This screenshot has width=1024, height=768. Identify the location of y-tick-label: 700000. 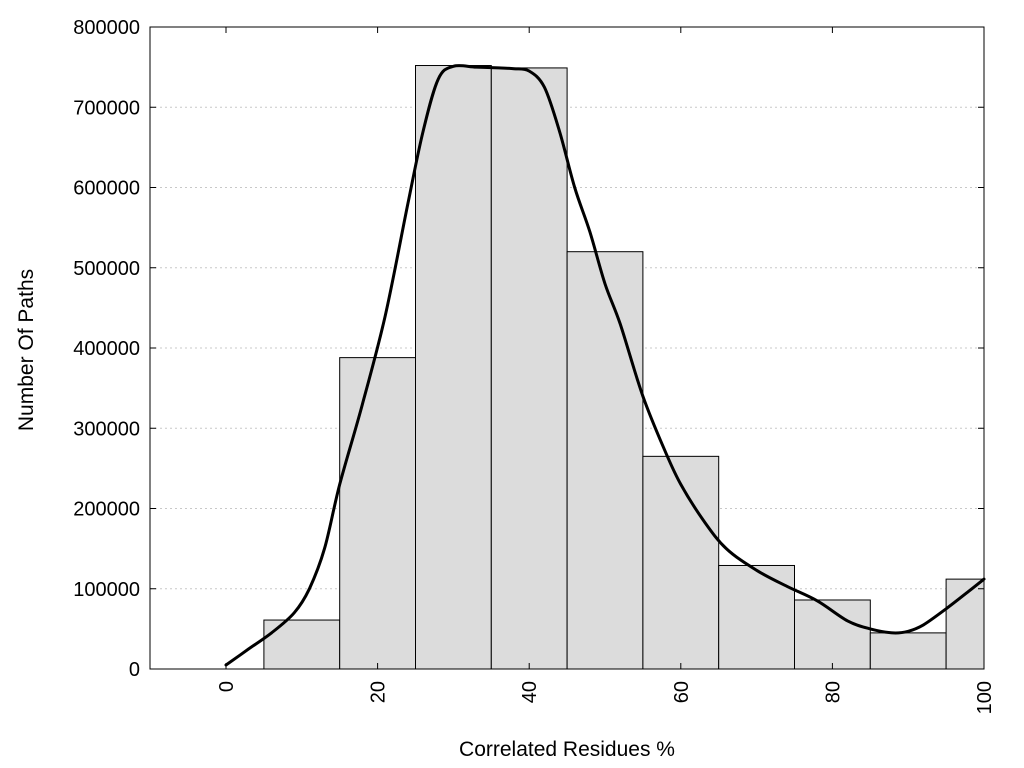
(106, 108).